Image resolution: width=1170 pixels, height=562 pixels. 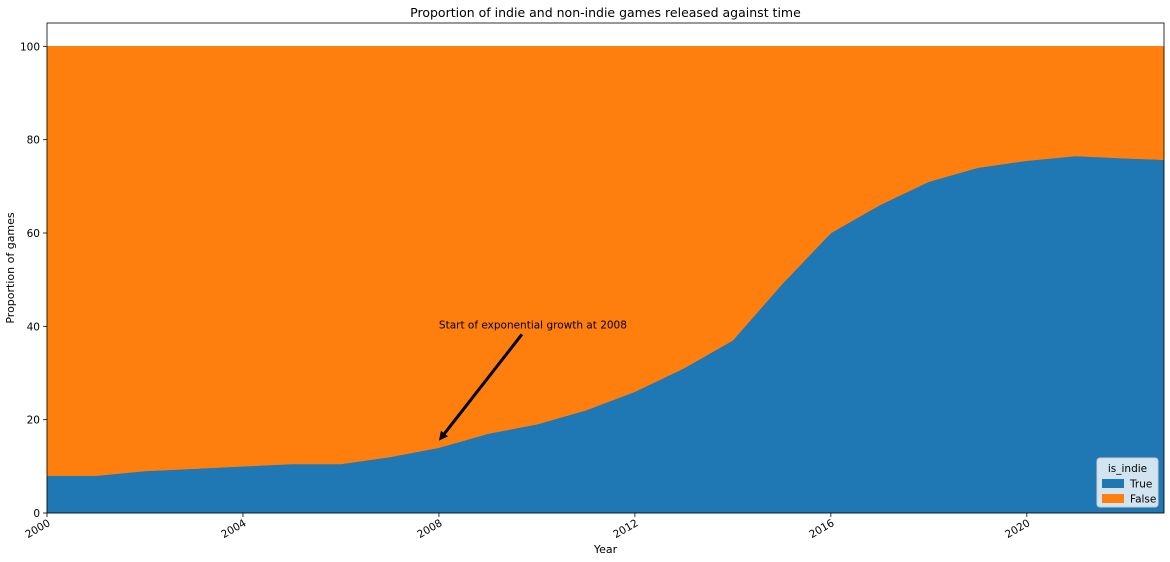 What do you see at coordinates (36, 514) in the screenshot?
I see `y-tick-label: 0` at bounding box center [36, 514].